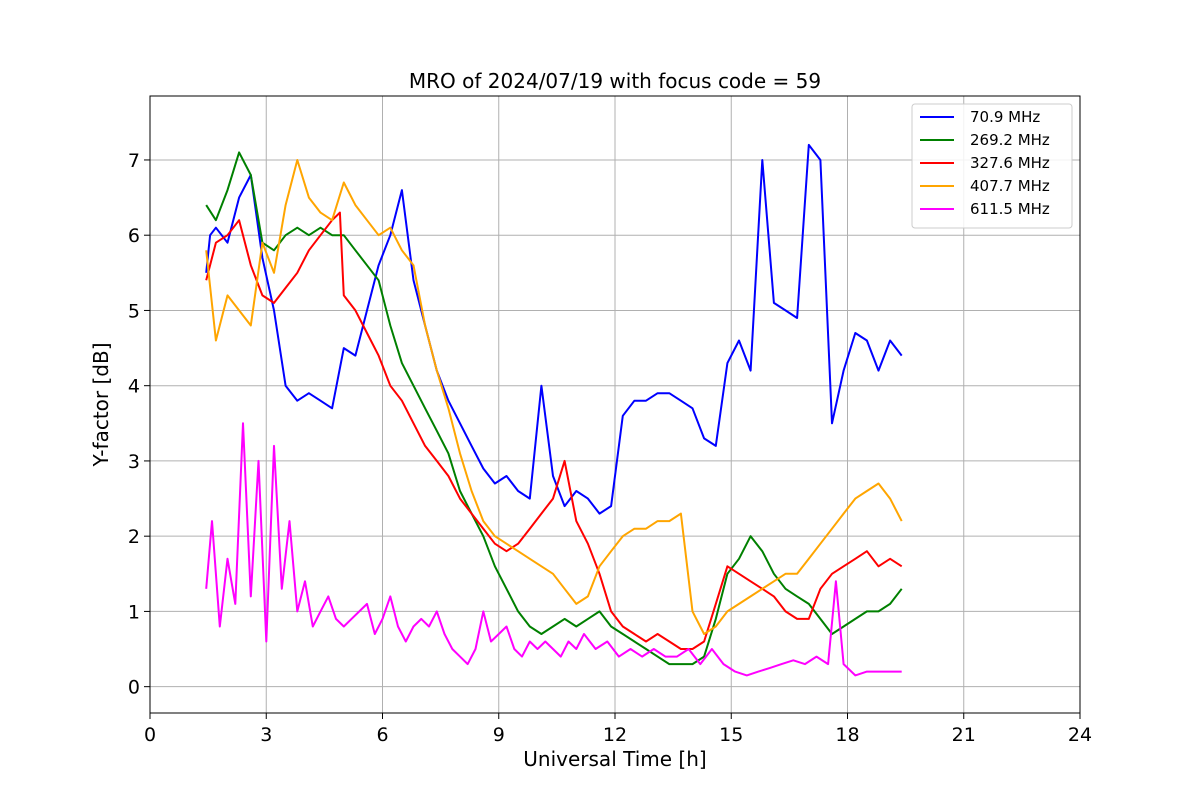 The height and width of the screenshot is (800, 1200). I want to click on legend-label: 611.5 MHz, so click(1010, 209).